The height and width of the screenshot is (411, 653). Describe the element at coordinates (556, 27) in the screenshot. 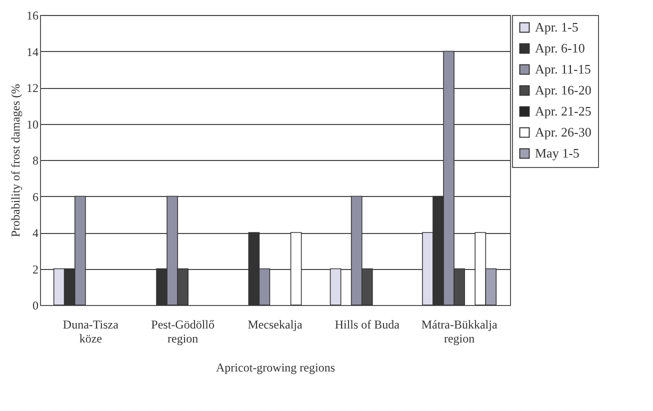

I see `legend-label: Apr. 1-5` at that location.